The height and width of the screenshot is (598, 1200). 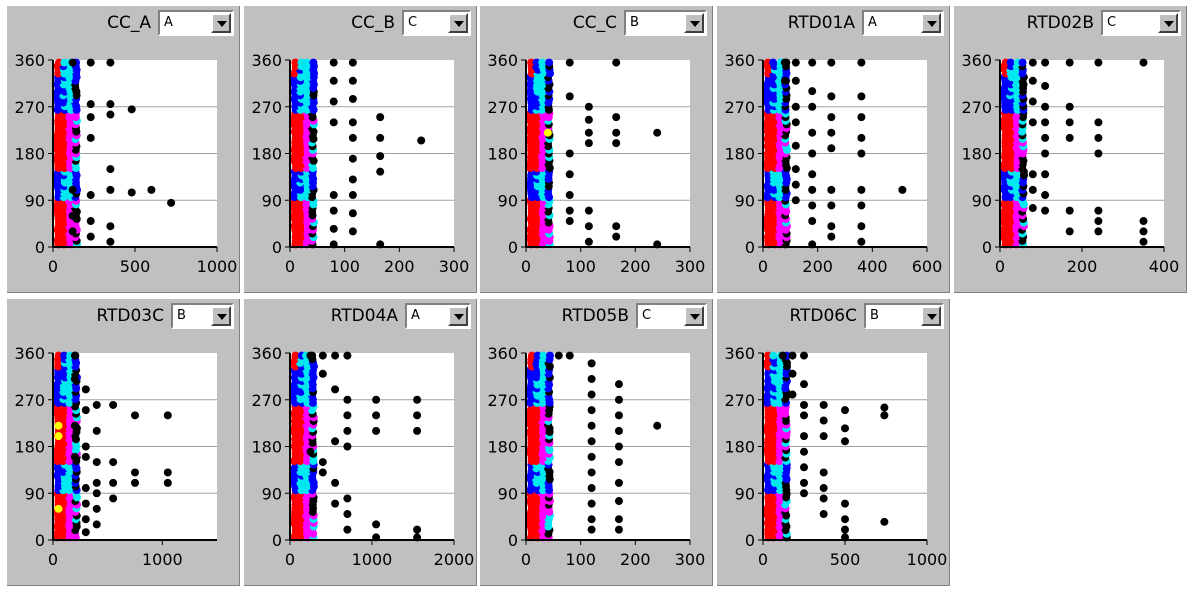 What do you see at coordinates (526, 559) in the screenshot?
I see `x-tick-label: 0` at bounding box center [526, 559].